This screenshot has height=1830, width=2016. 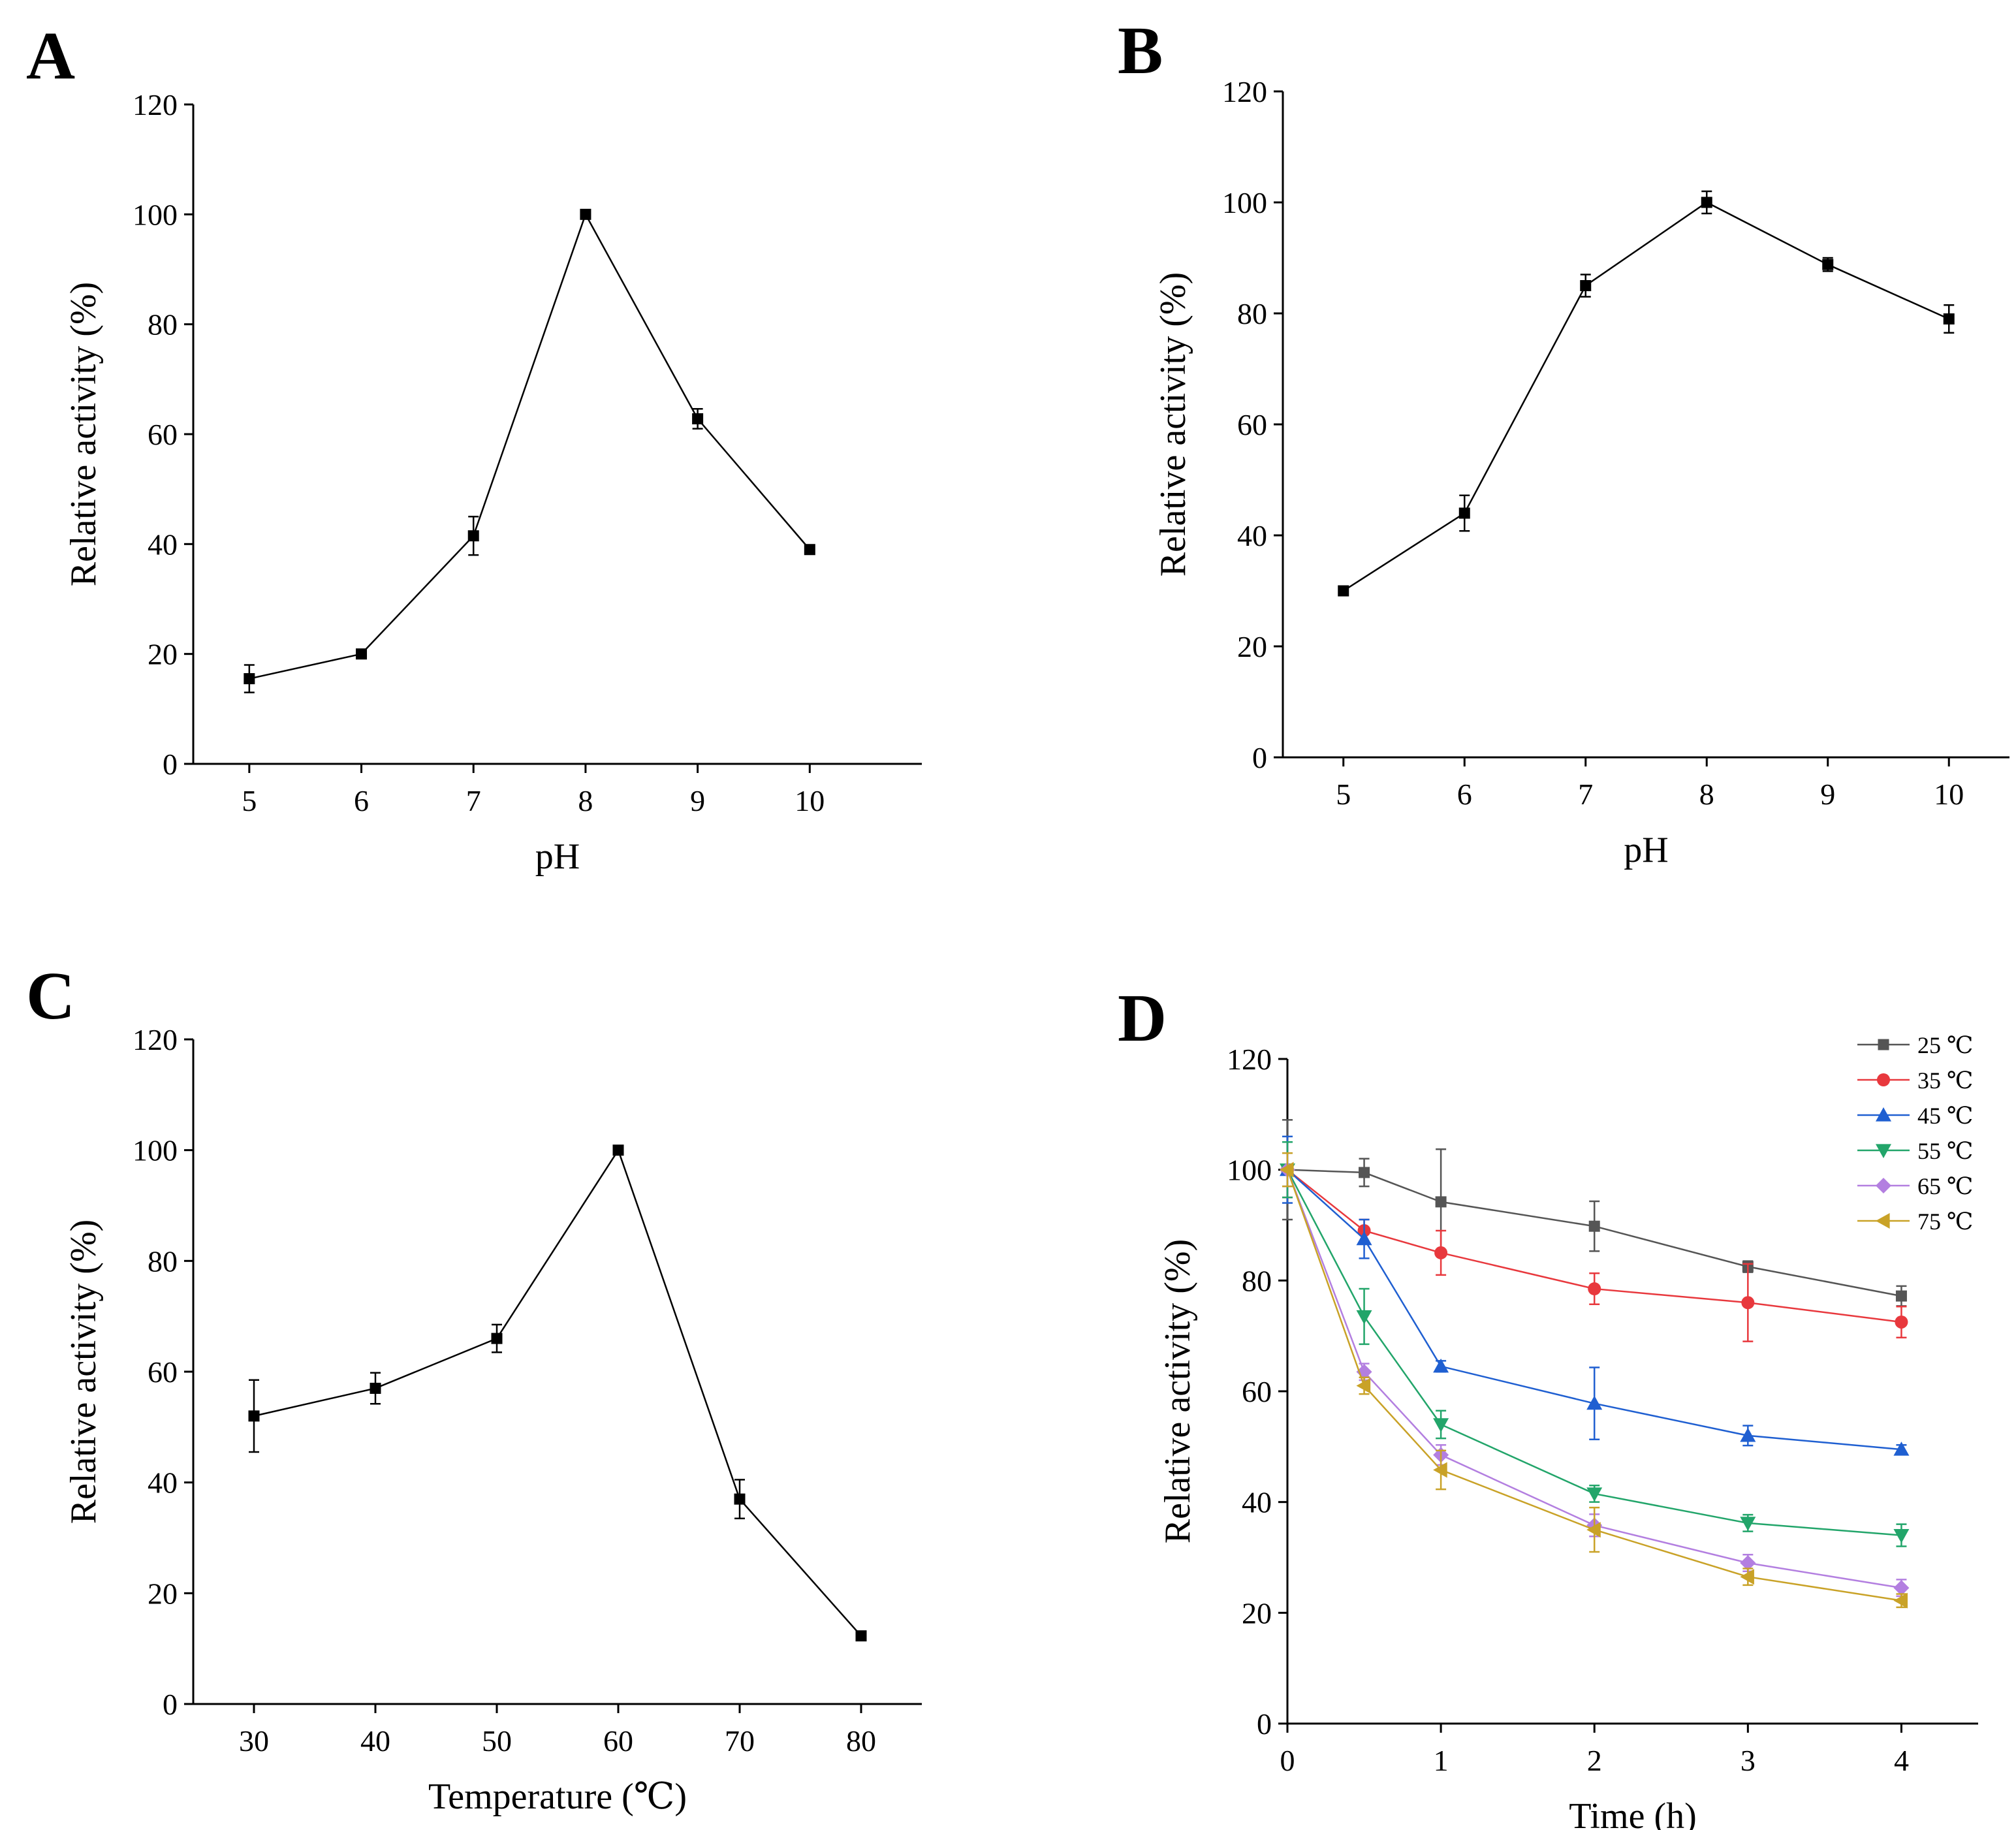 What do you see at coordinates (1442, 1760) in the screenshot?
I see `x-tick-label: 1` at bounding box center [1442, 1760].